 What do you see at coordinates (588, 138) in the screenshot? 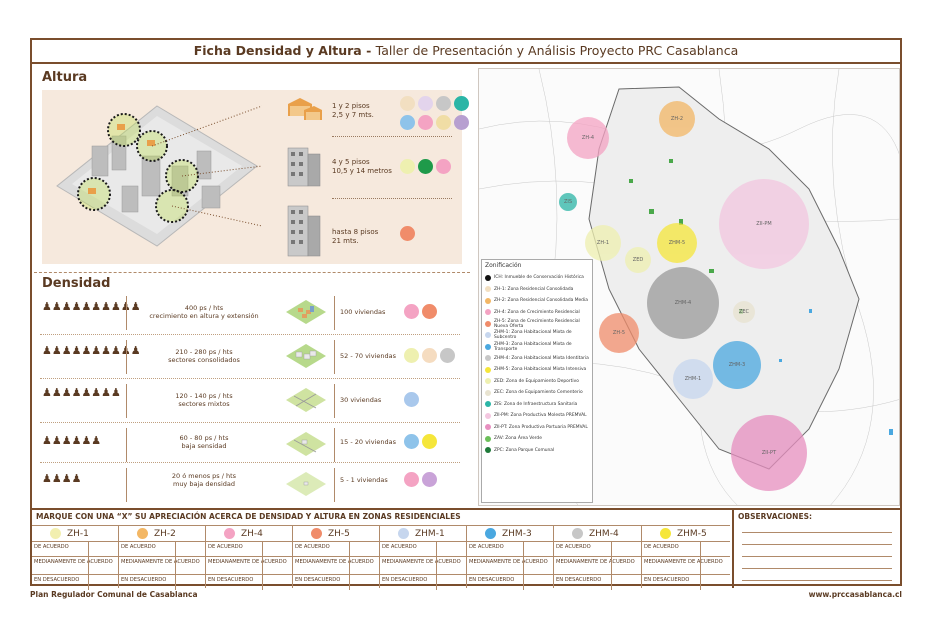
I see `zone-circle: ZH-4` at bounding box center [588, 138].